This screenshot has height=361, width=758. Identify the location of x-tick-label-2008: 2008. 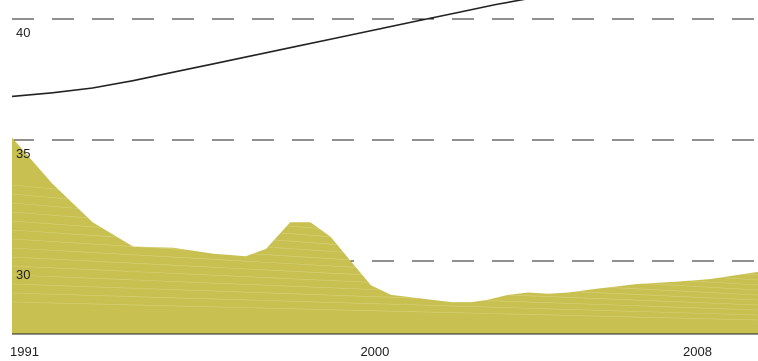
(697, 351).